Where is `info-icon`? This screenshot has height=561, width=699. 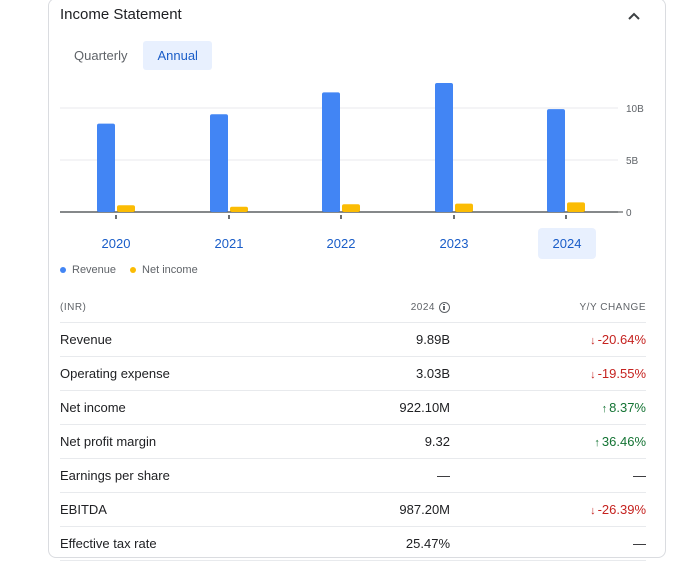 info-icon is located at coordinates (444, 307).